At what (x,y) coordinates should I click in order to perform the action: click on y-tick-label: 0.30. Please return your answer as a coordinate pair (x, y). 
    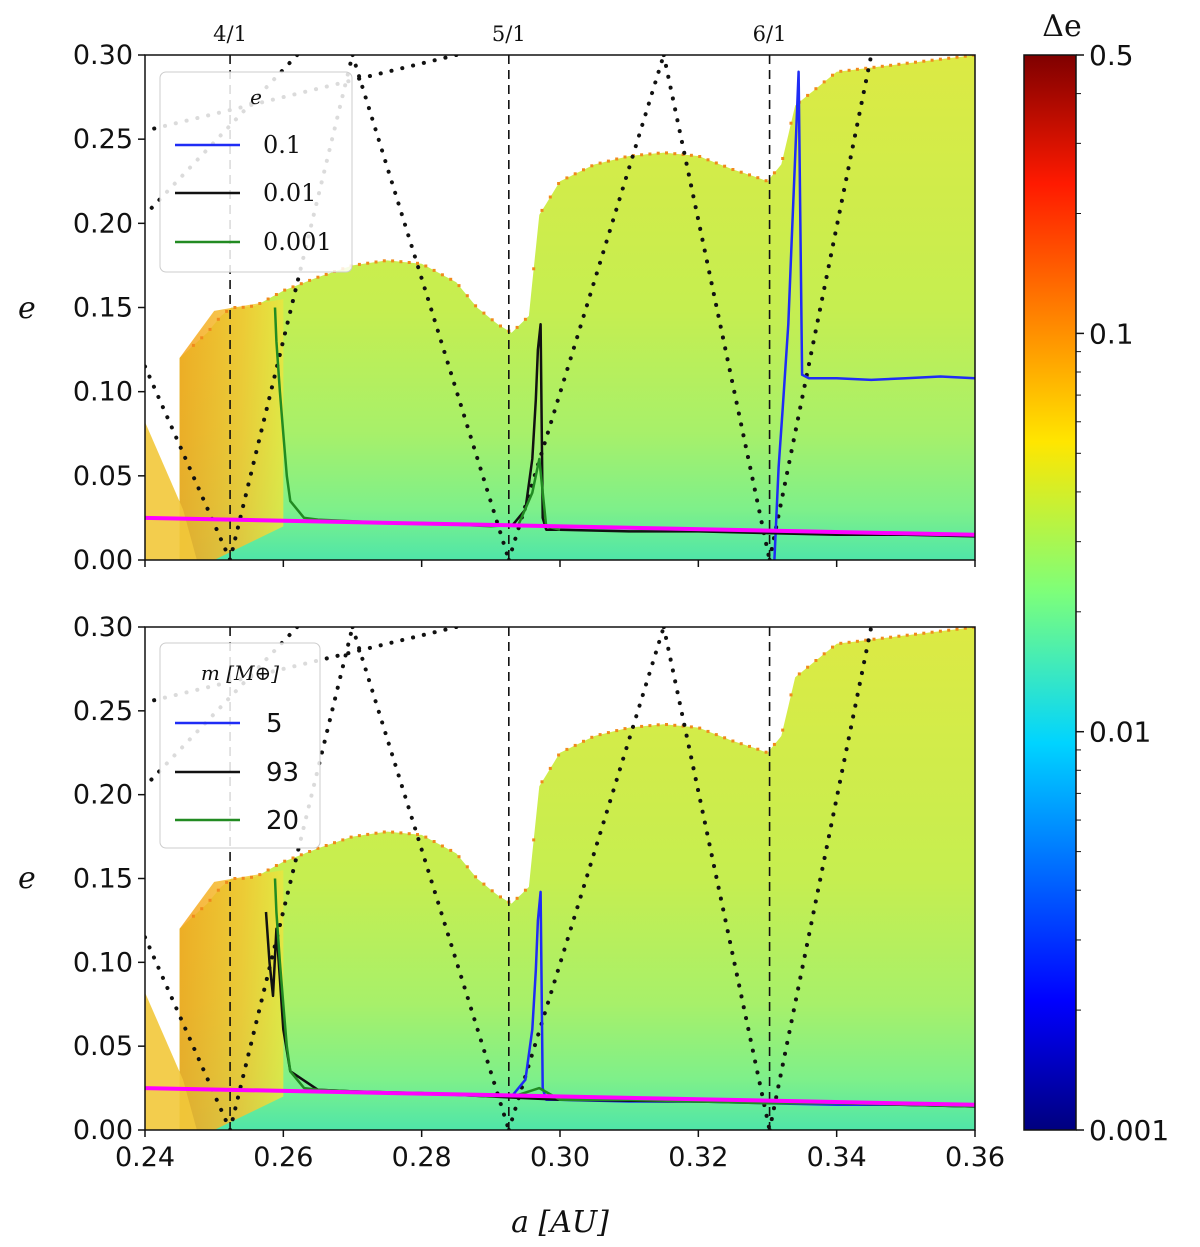
    Looking at the image, I should click on (103, 627).